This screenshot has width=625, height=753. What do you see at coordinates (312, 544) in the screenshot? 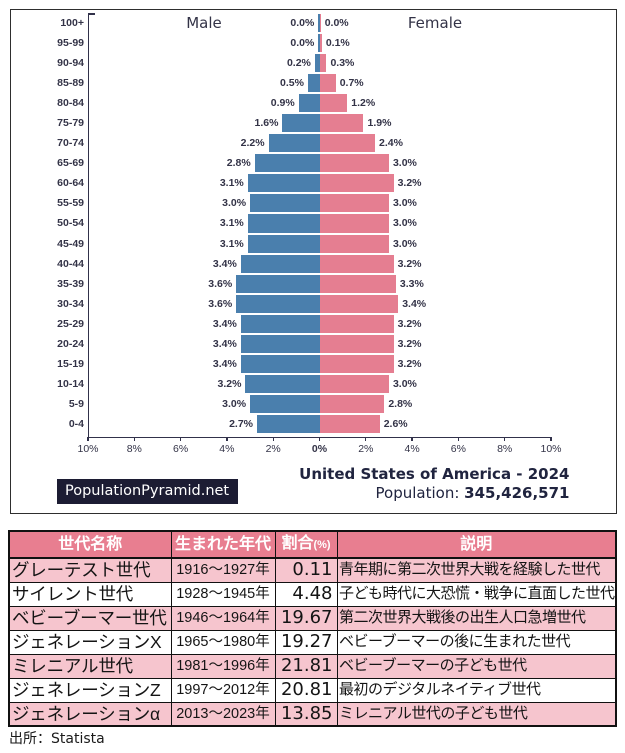
I see `table-header-row: 世代名称 生まれた年代 割合(%) 説明` at bounding box center [312, 544].